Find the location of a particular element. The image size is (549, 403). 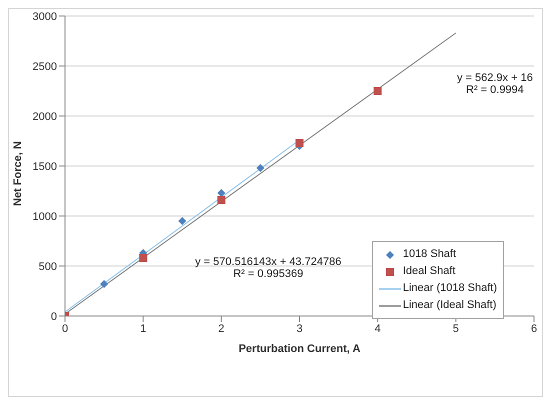

x-tick-label: 4 is located at coordinates (377, 328).